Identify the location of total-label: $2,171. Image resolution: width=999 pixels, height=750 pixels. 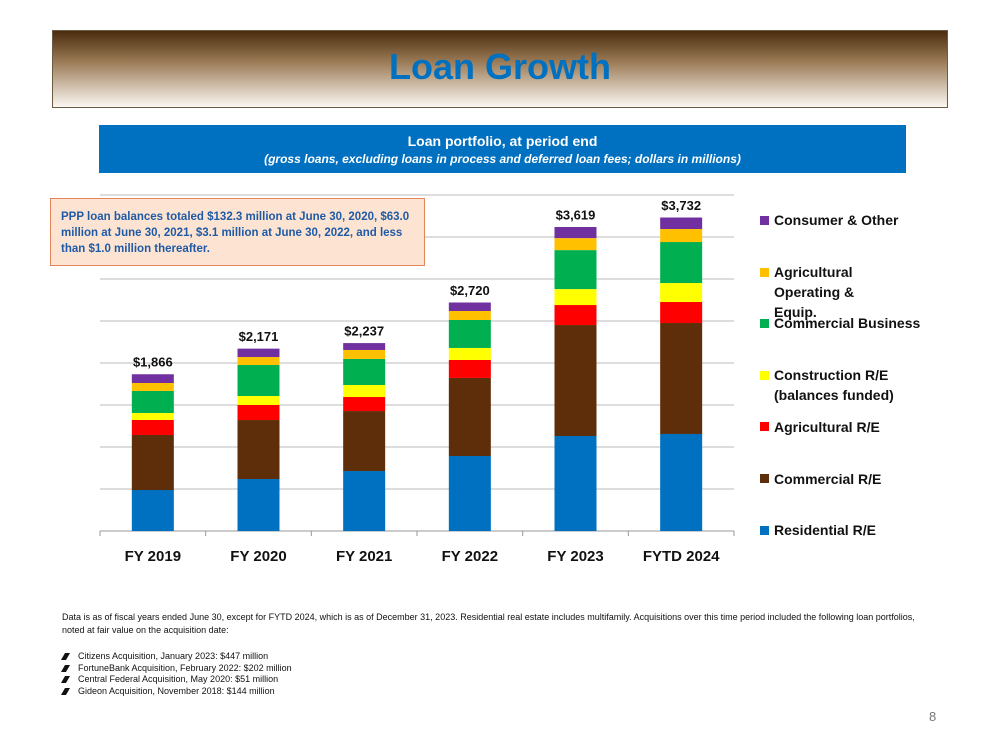
(259, 336).